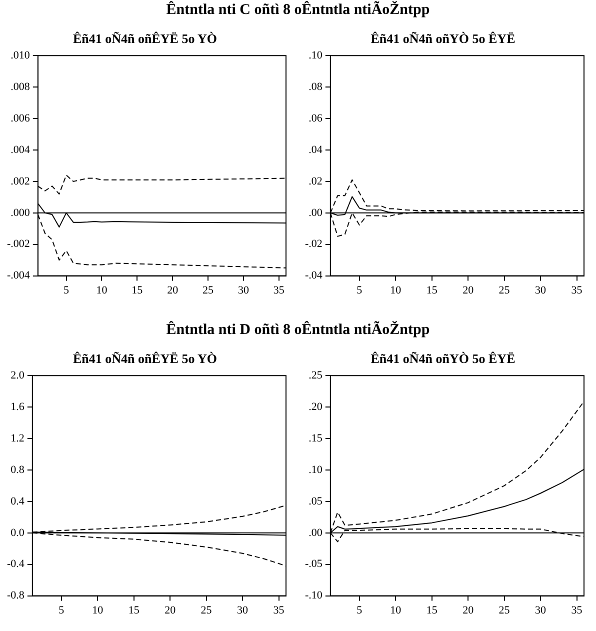  I want to click on y-tick-label: 2.0, so click(17, 375).